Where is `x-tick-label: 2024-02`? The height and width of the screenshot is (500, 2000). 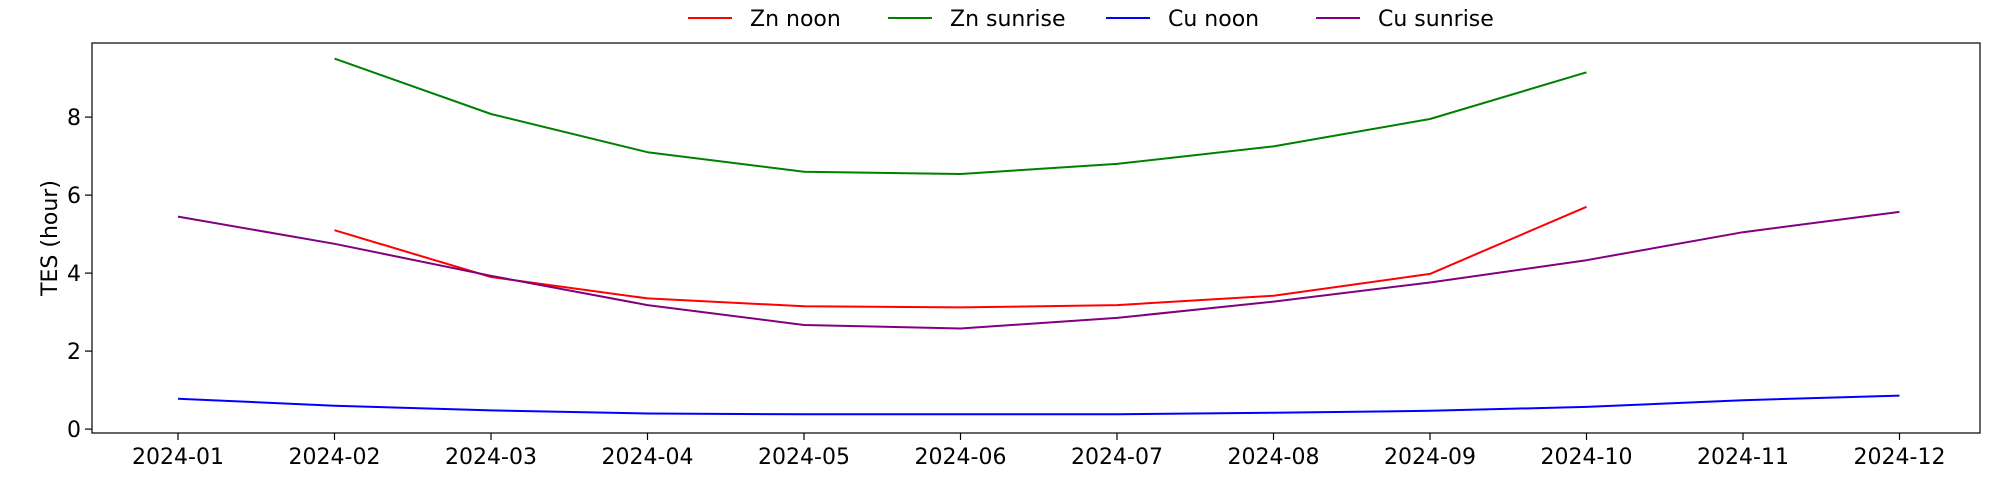
x-tick-label: 2024-02 is located at coordinates (335, 457).